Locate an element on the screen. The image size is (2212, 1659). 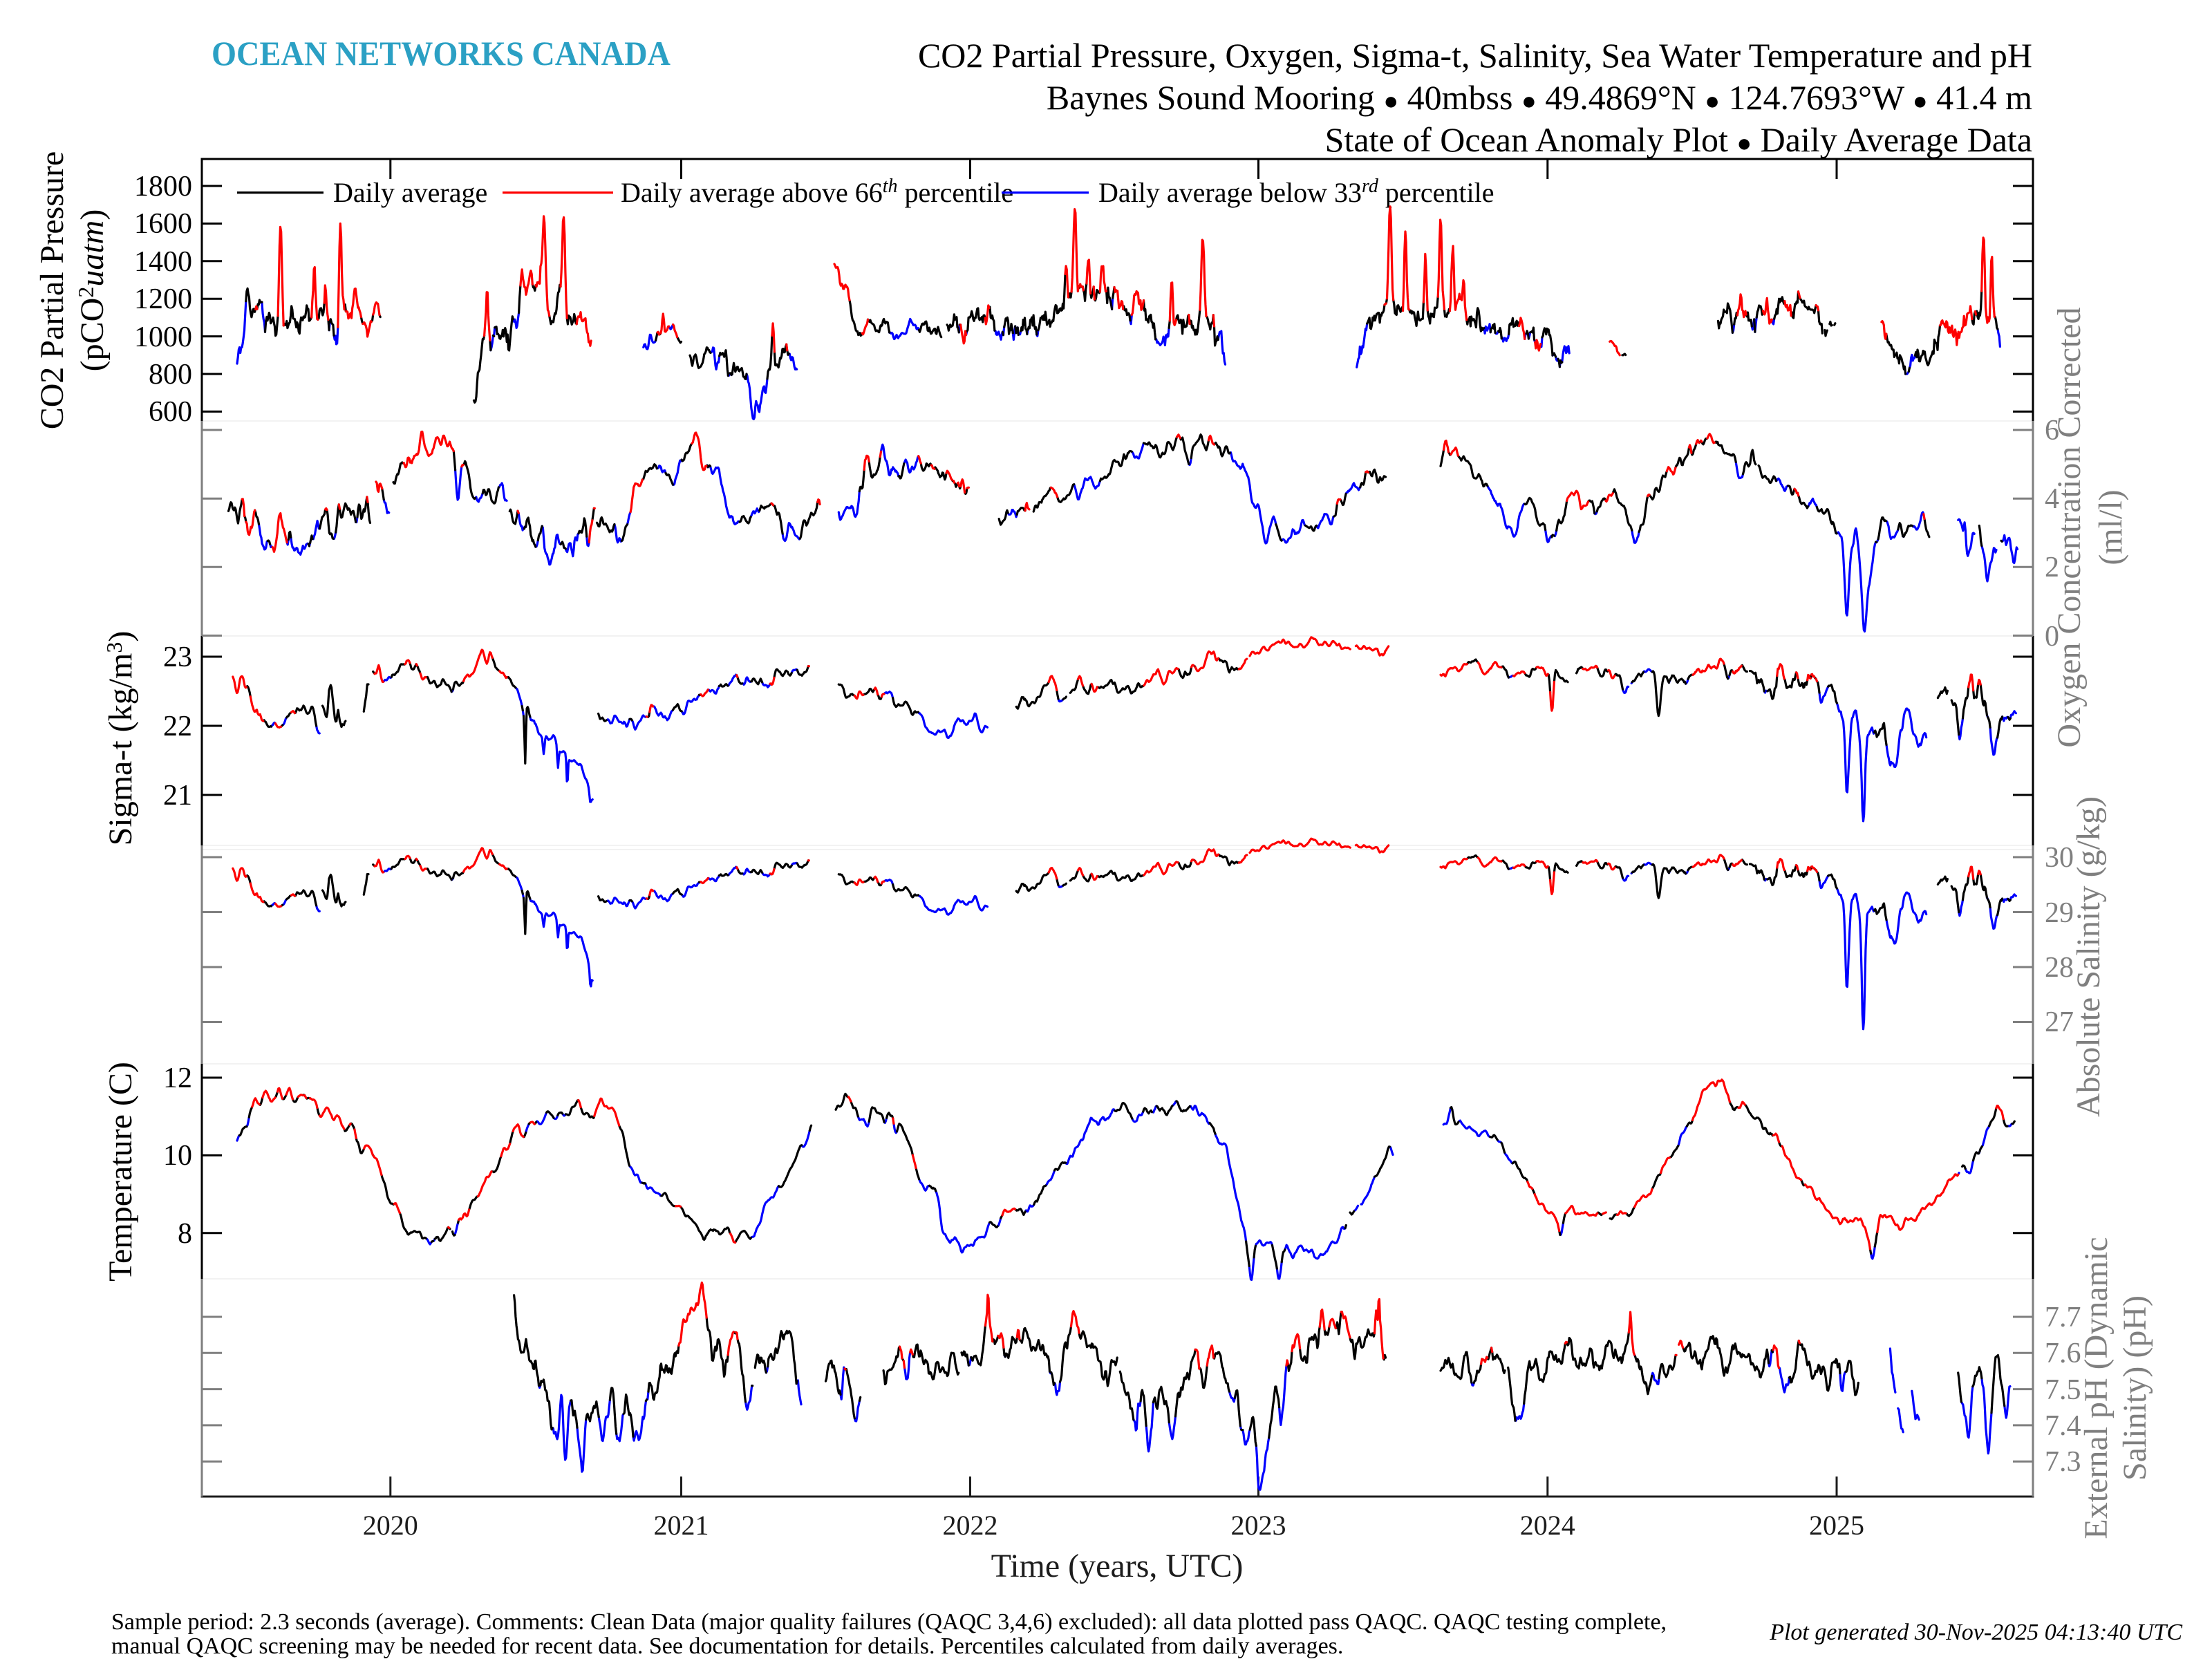
svg-text: 2022 is located at coordinates (971, 1525).